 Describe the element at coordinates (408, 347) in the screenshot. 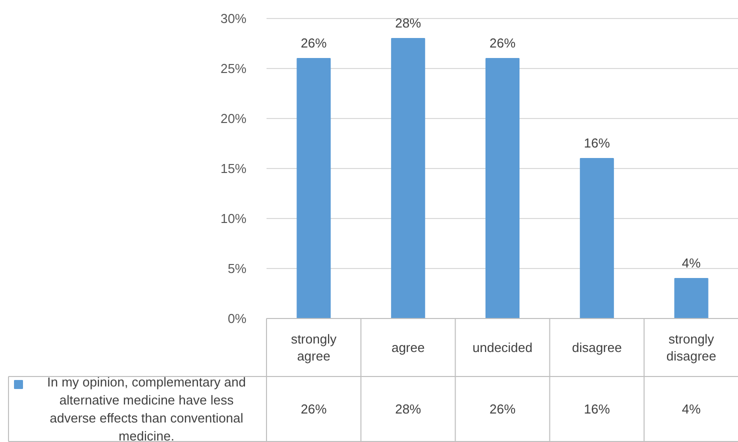

I see `x-tick-label: agree` at that location.